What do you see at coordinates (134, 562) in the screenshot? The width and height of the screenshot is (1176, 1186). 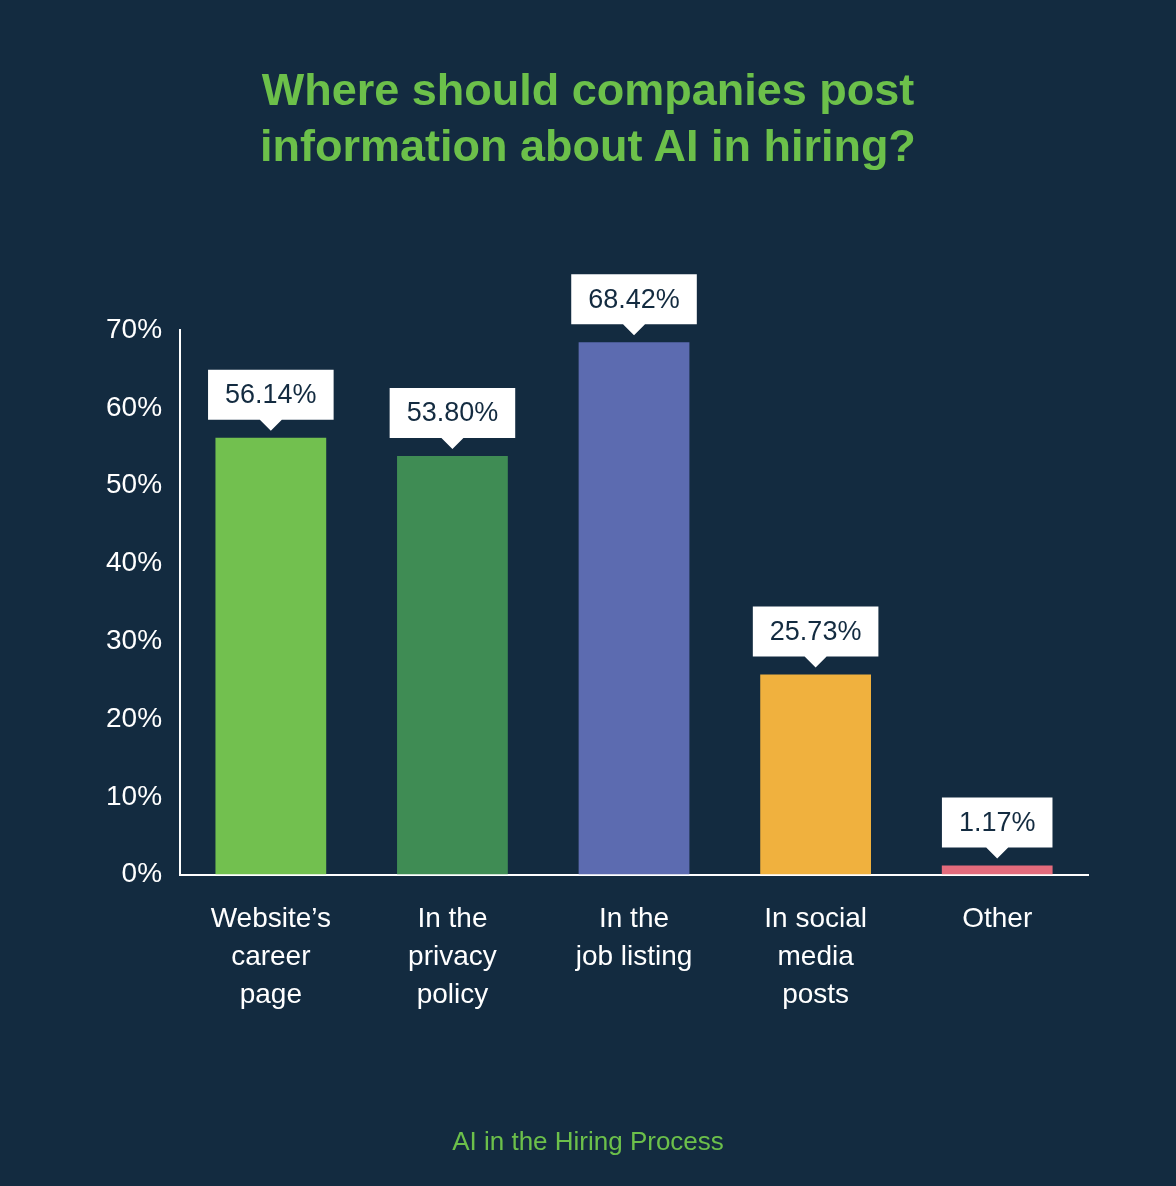 I see `y-tick-label: 40%` at bounding box center [134, 562].